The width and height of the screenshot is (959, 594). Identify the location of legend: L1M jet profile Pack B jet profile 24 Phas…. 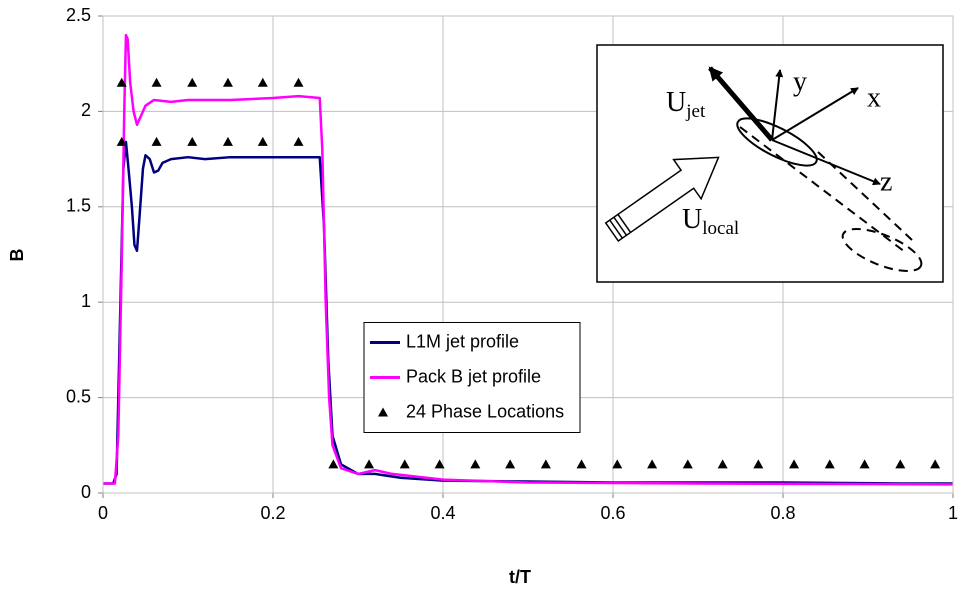
(472, 377).